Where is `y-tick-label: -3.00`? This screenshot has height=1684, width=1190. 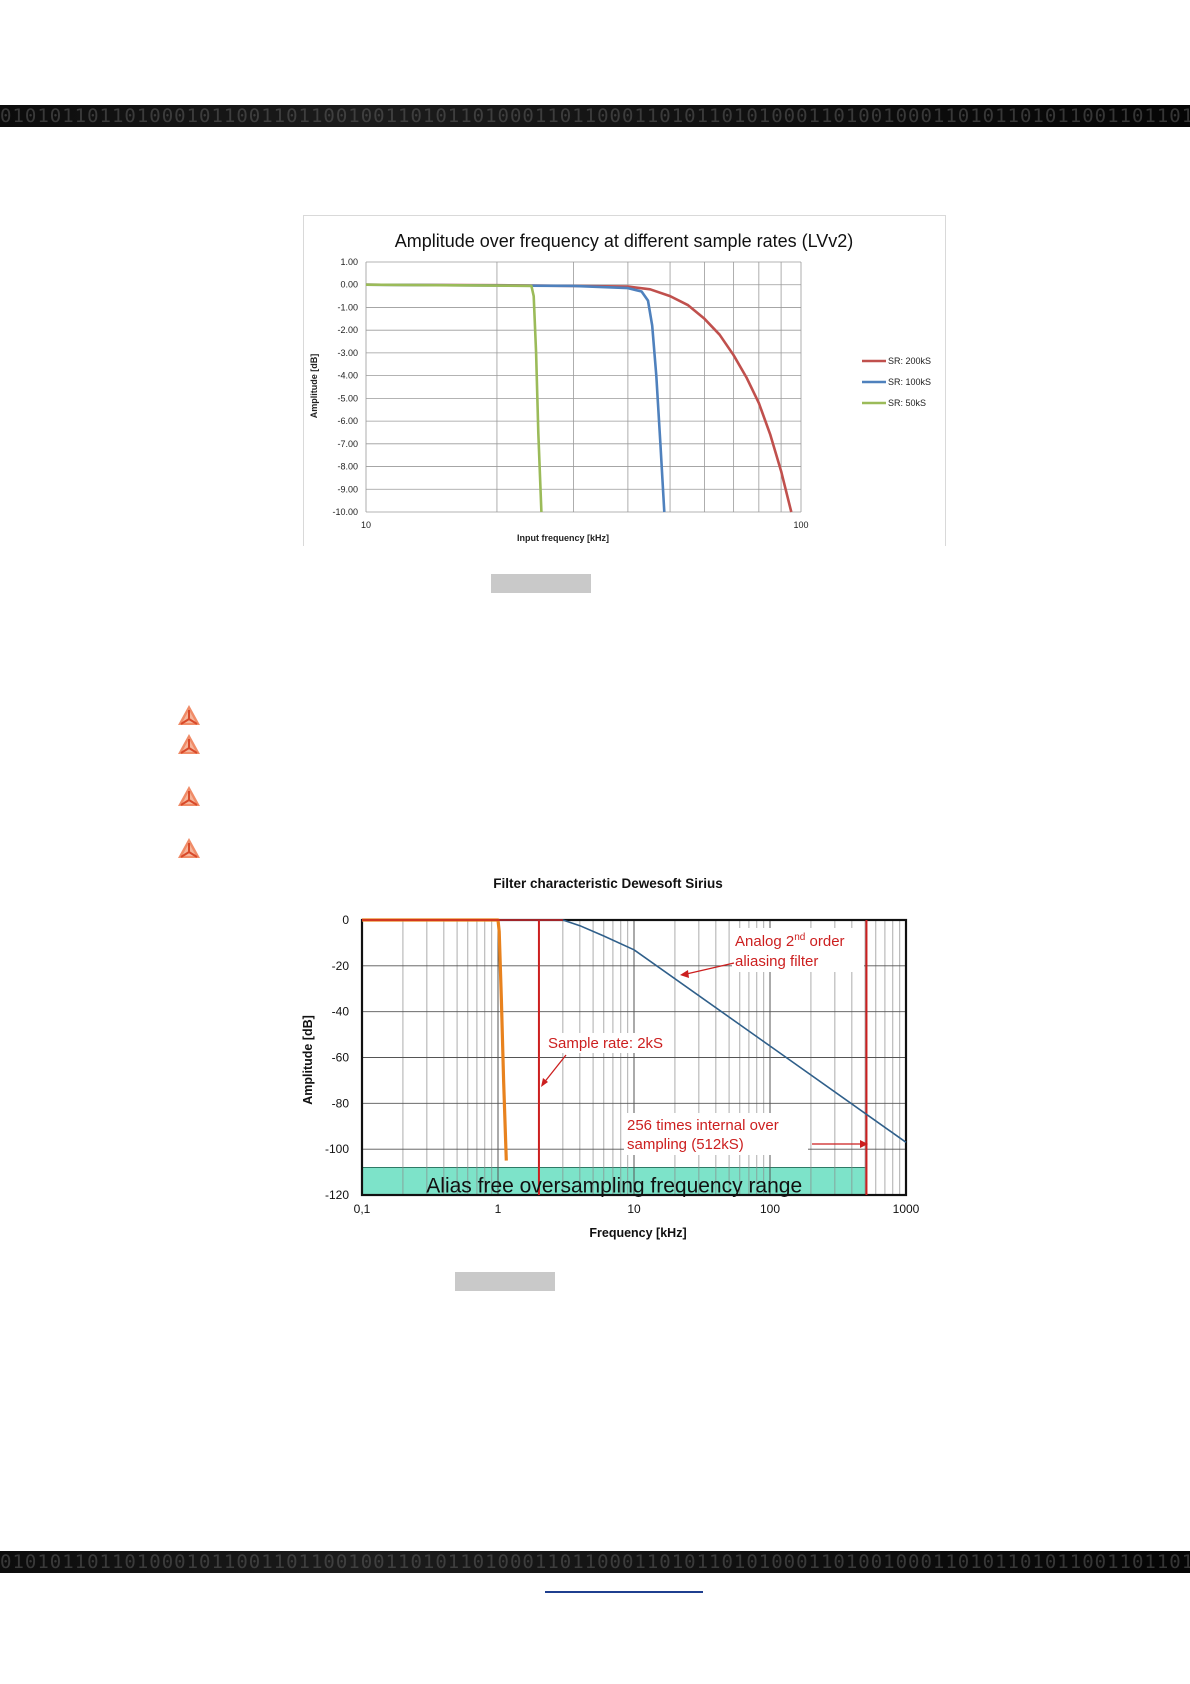 y-tick-label: -3.00 is located at coordinates (347, 353).